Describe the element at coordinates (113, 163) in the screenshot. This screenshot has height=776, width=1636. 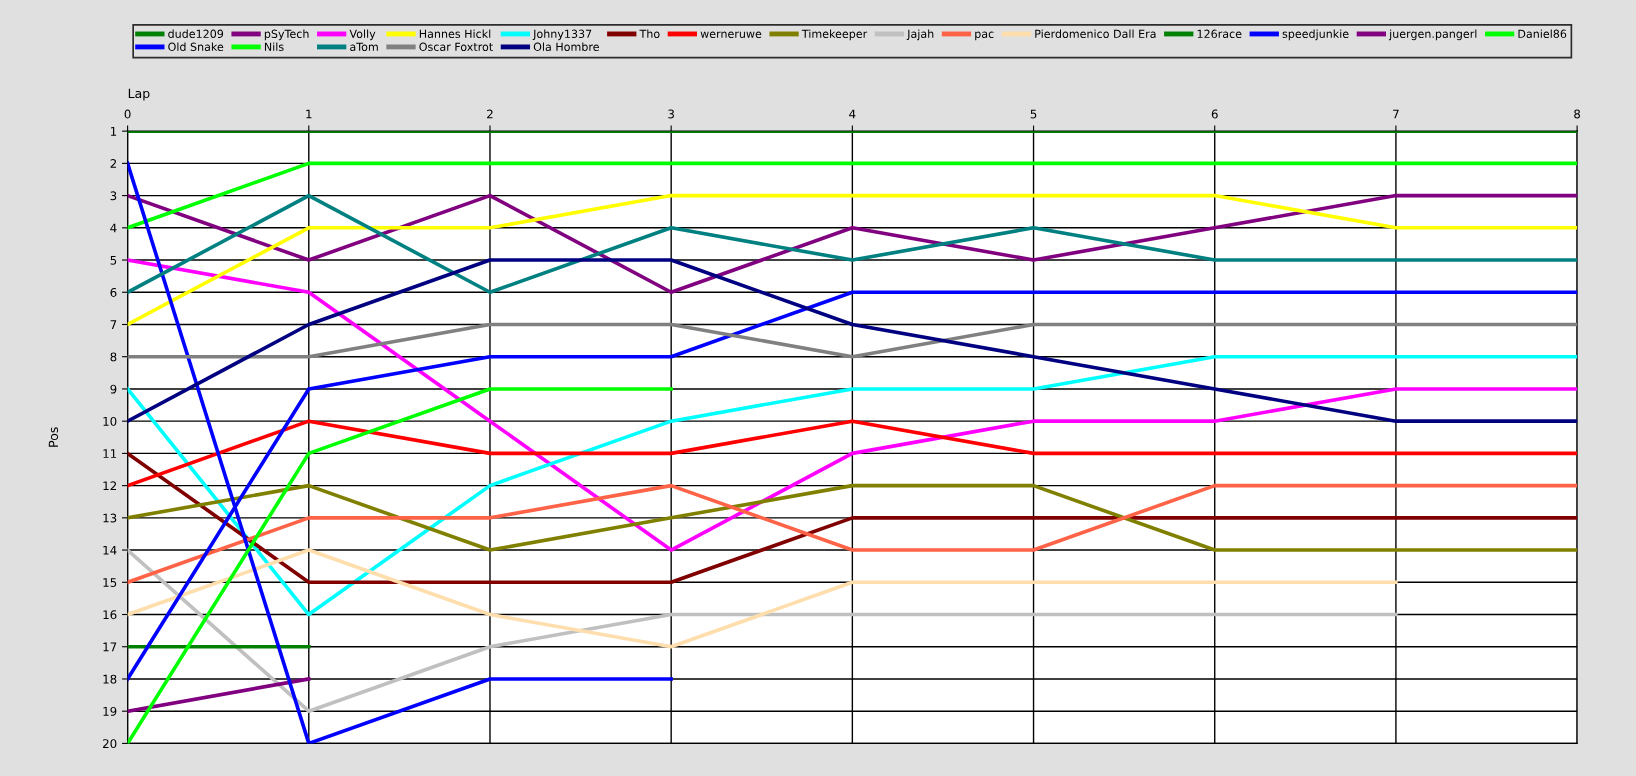
I see `y-tick-label: 2` at that location.